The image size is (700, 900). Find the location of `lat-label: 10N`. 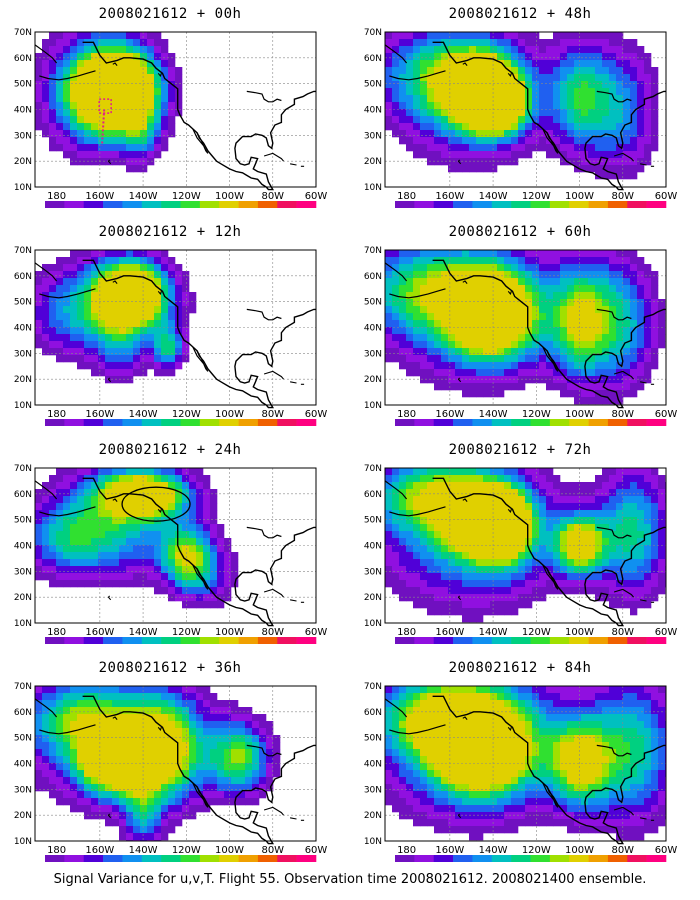

lat-label: 10N is located at coordinates (23, 624).